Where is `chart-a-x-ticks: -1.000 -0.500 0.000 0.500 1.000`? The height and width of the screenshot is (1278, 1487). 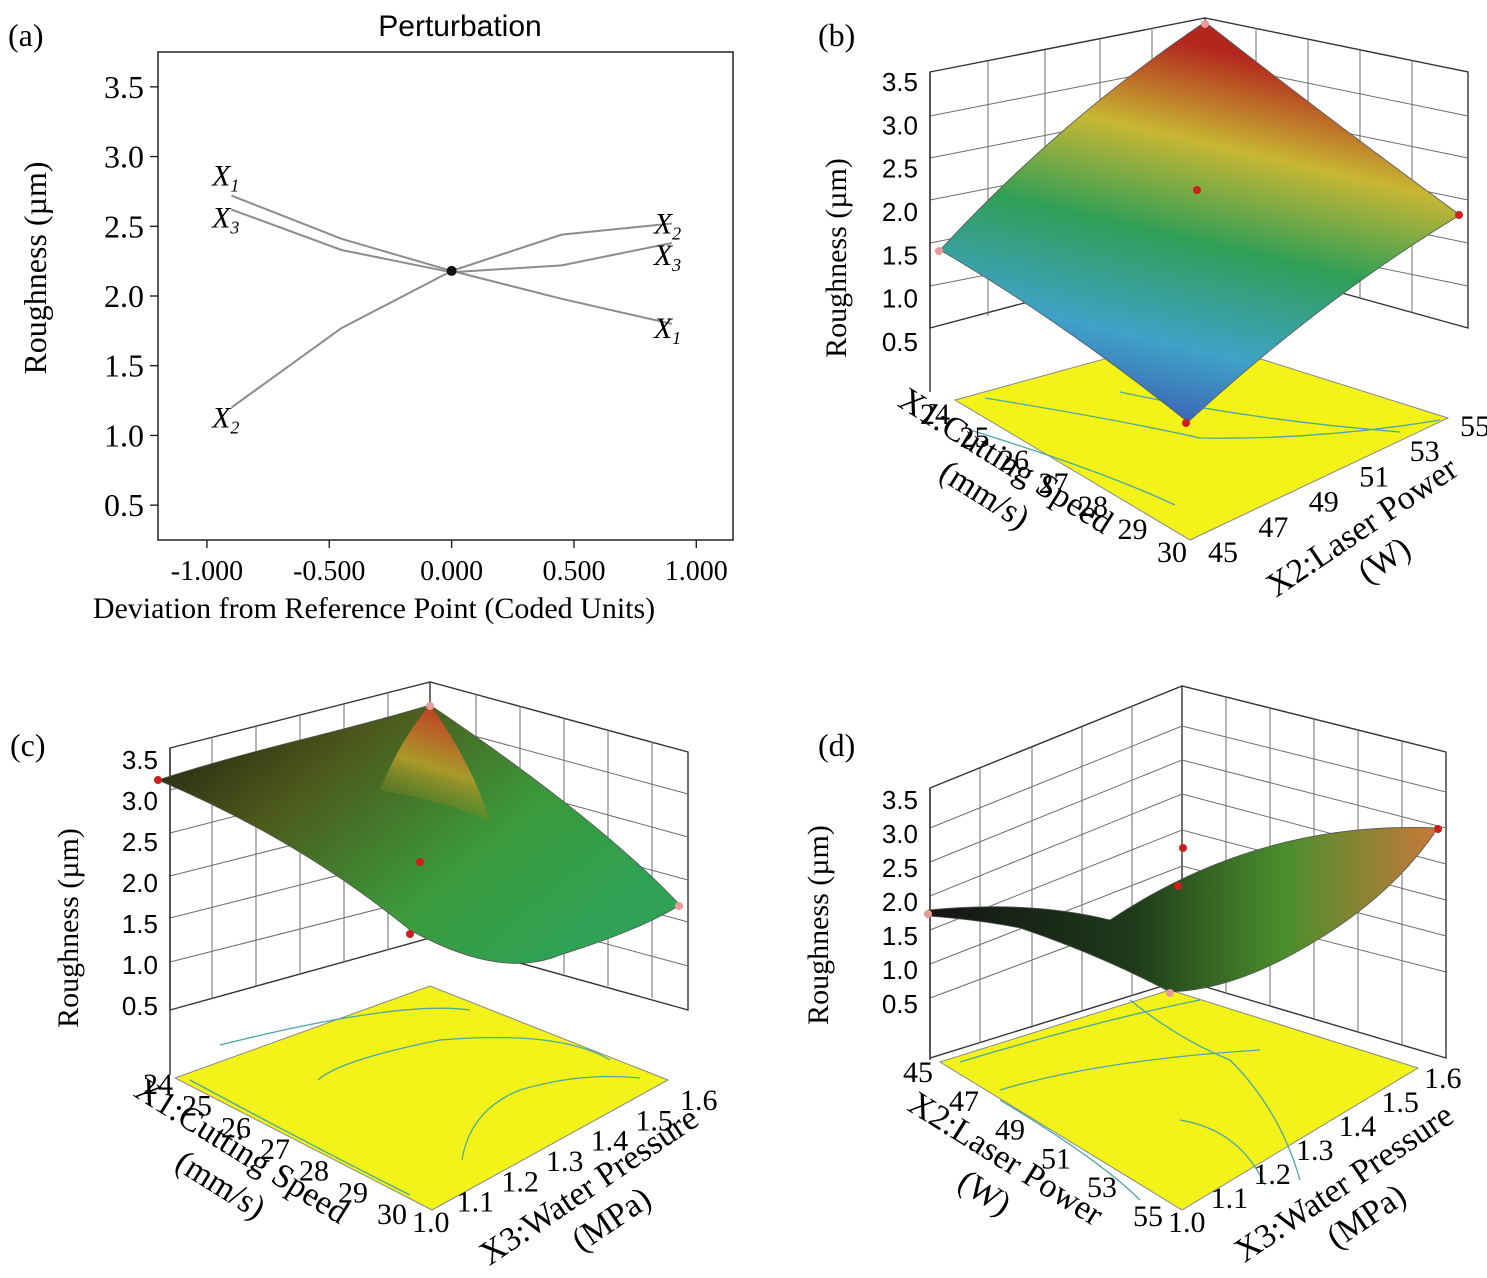 chart-a-x-ticks: -1.000 -0.500 0.000 0.500 1.000 is located at coordinates (449, 563).